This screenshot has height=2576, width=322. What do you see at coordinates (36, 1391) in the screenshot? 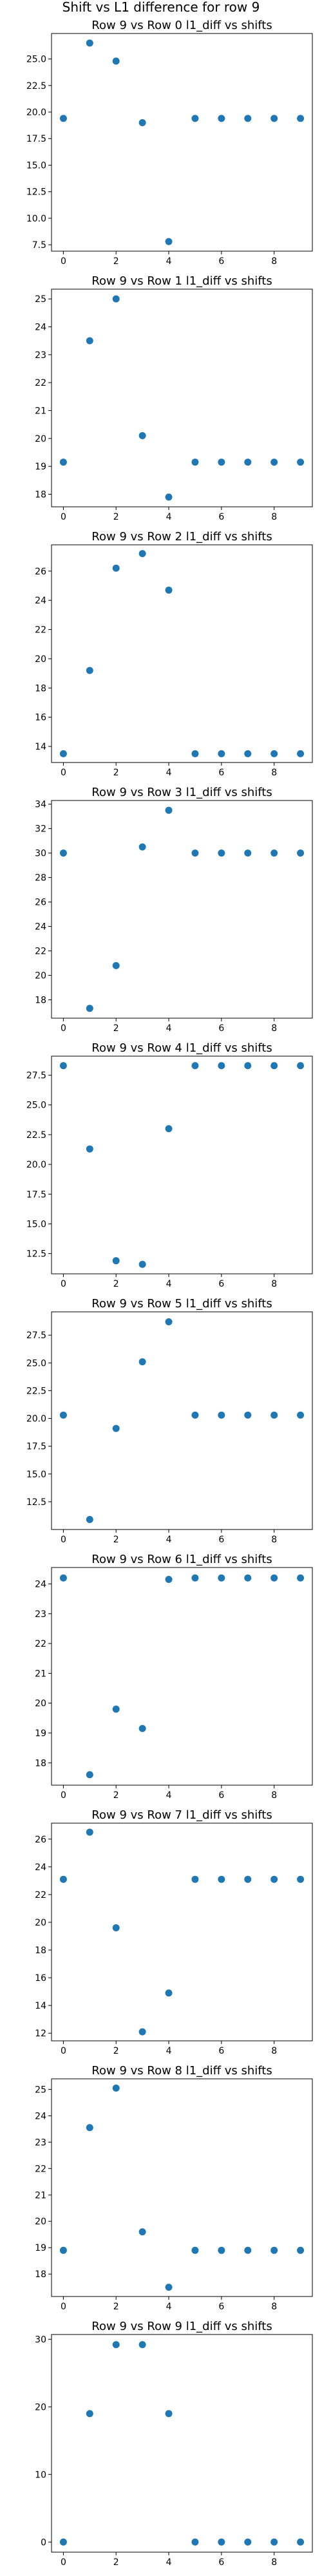
I see `y-tick-label: 22.5` at bounding box center [36, 1391].